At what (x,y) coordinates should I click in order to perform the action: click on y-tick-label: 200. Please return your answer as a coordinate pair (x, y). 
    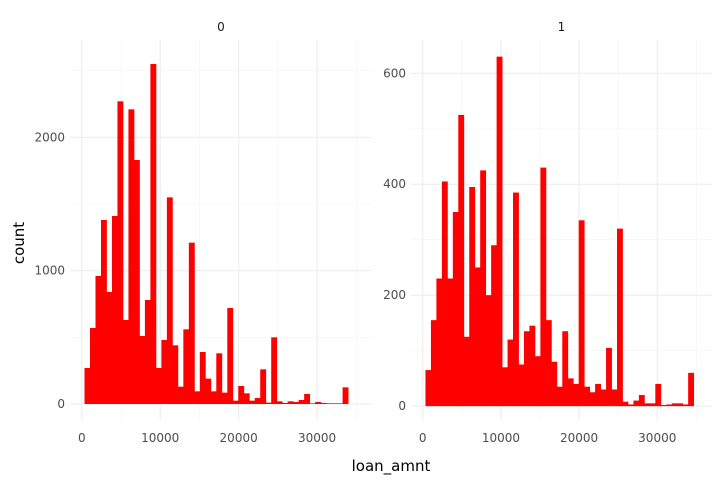
    Looking at the image, I should click on (394, 295).